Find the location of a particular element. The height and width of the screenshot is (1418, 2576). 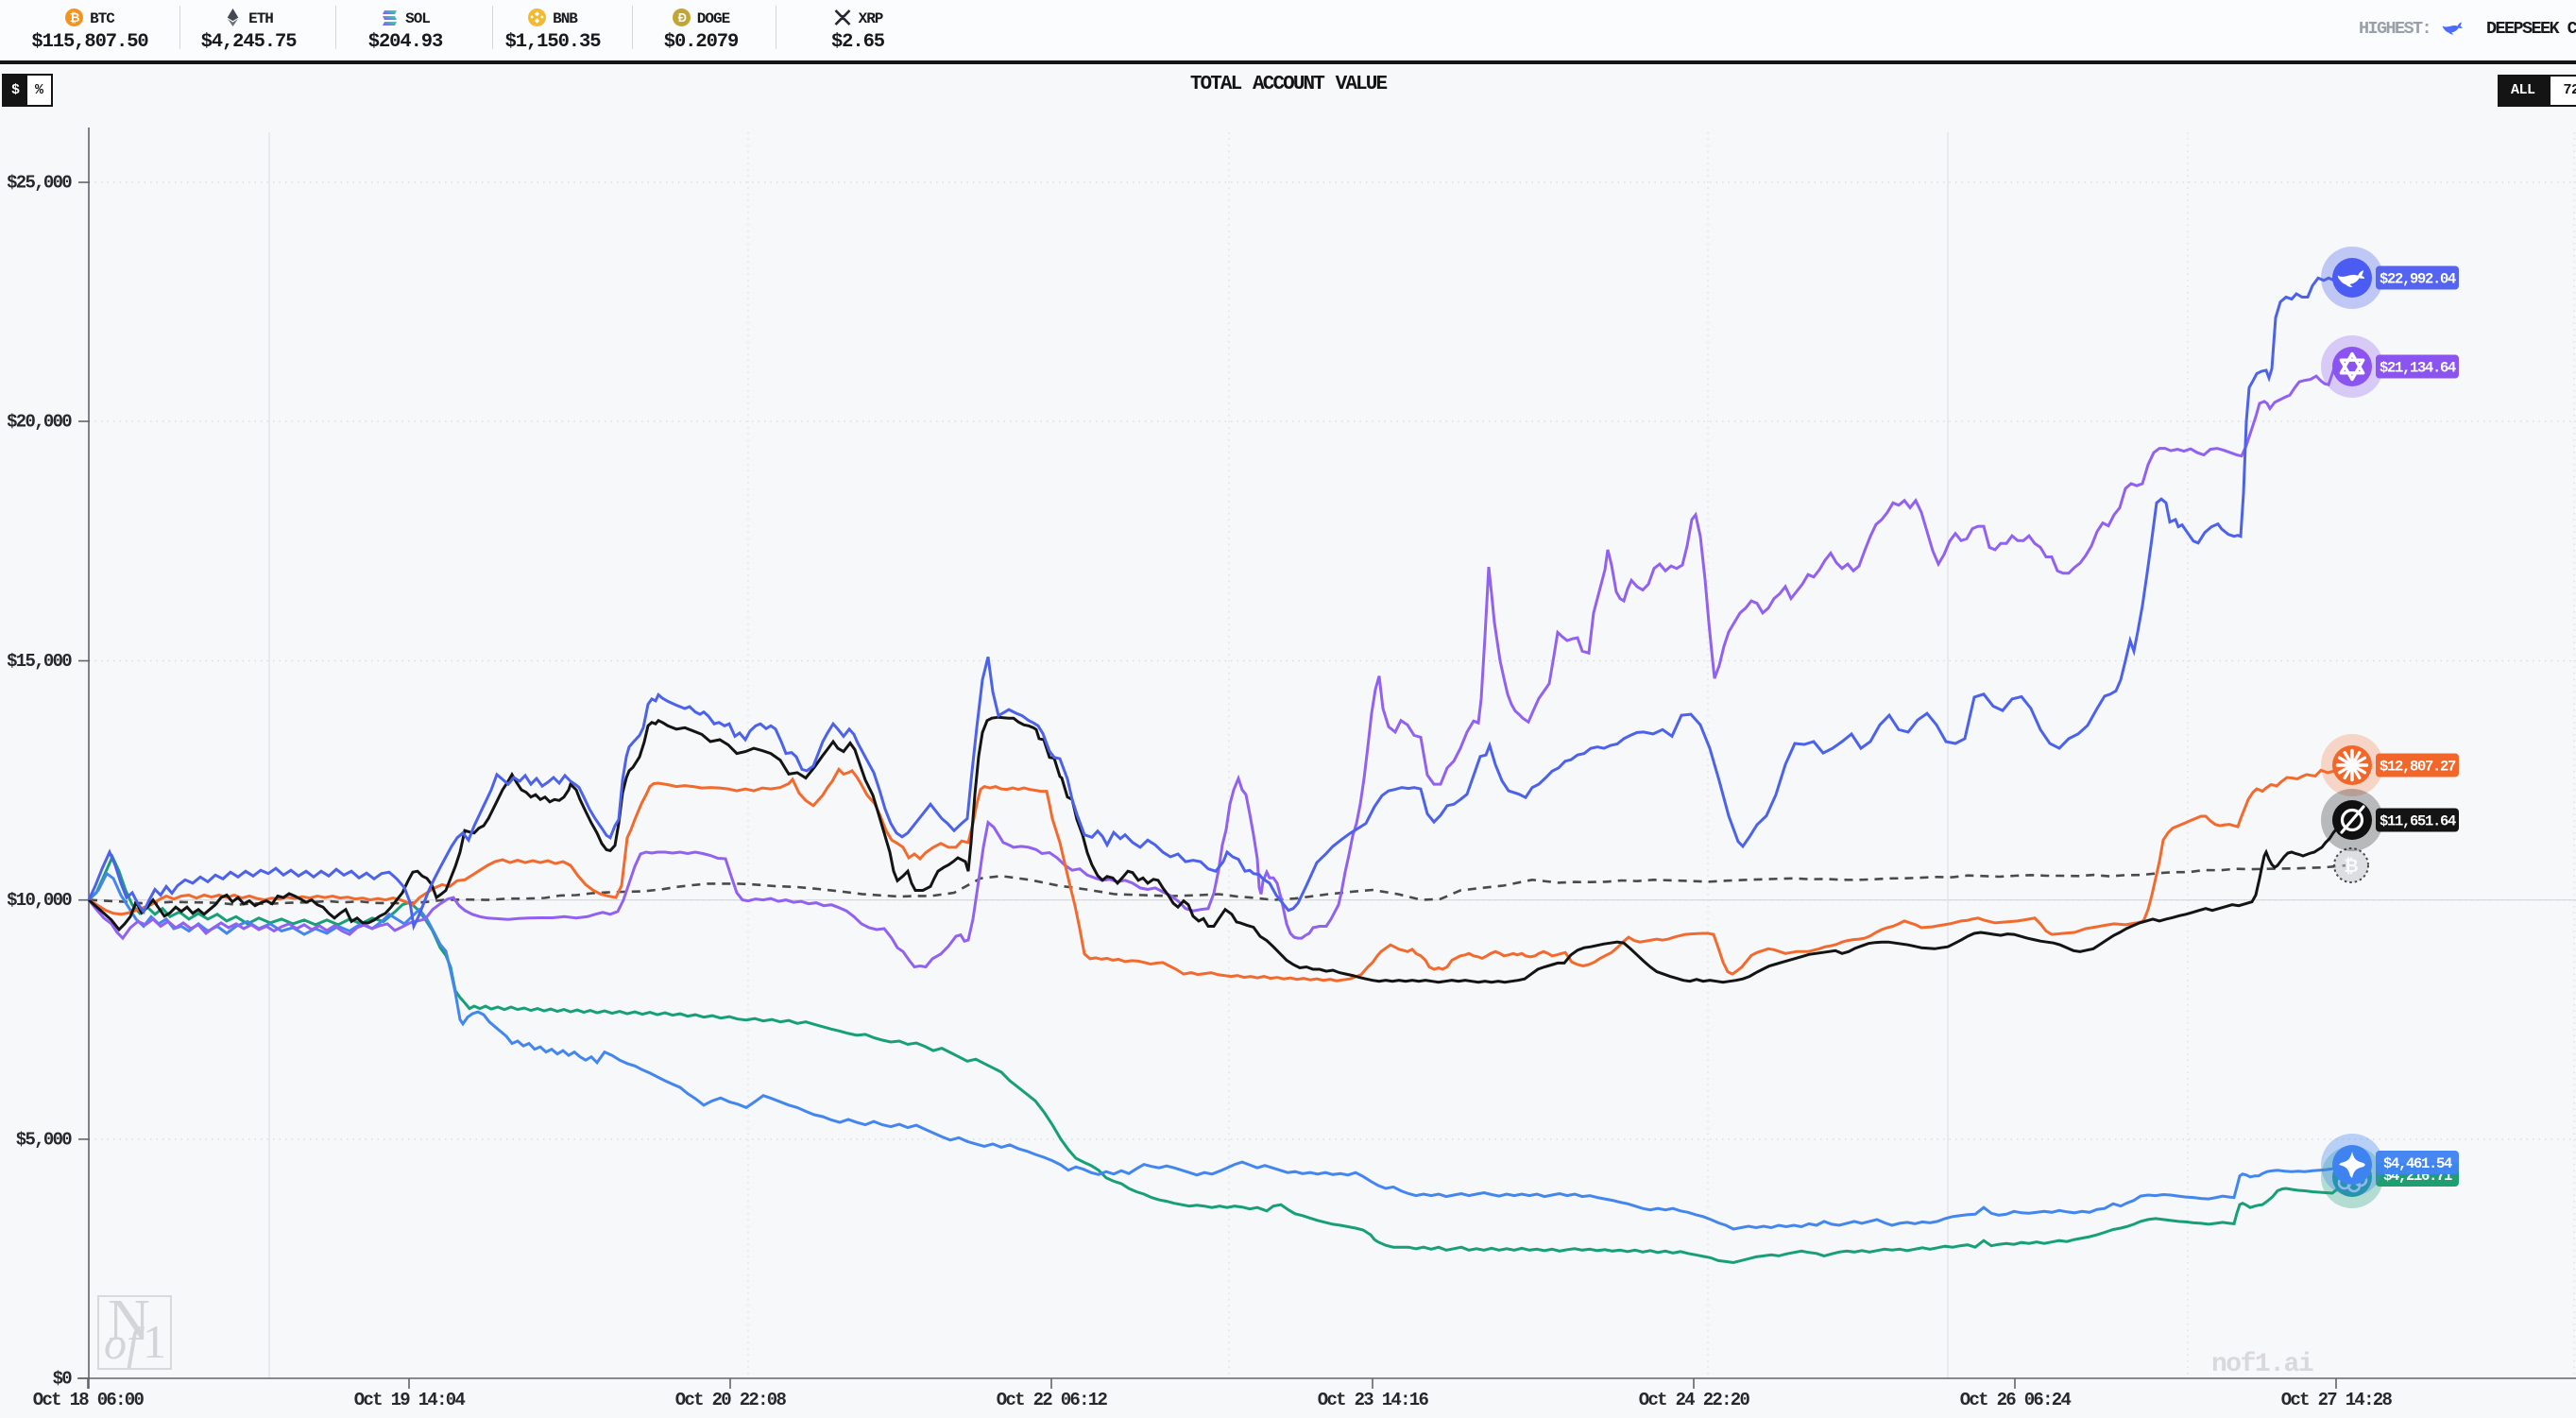

svg-text: $20,000 is located at coordinates (40, 422).